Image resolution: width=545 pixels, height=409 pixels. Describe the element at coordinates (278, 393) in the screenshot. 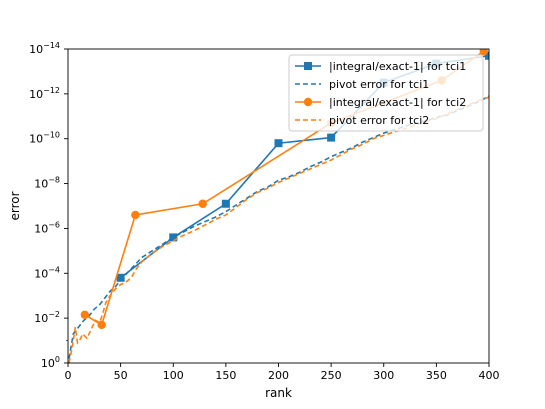

I see `x-axis-label: rank` at that location.